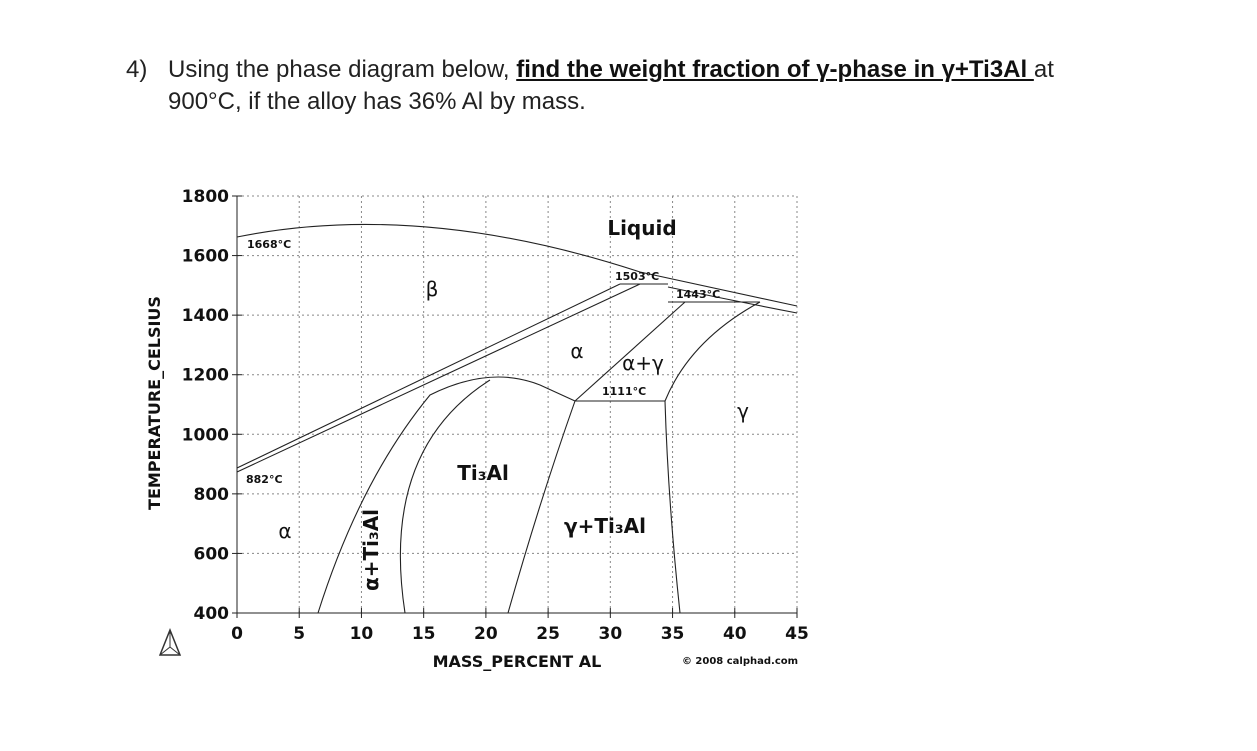 The image size is (1257, 751). What do you see at coordinates (732, 300) in the screenshot?
I see `solidus` at bounding box center [732, 300].